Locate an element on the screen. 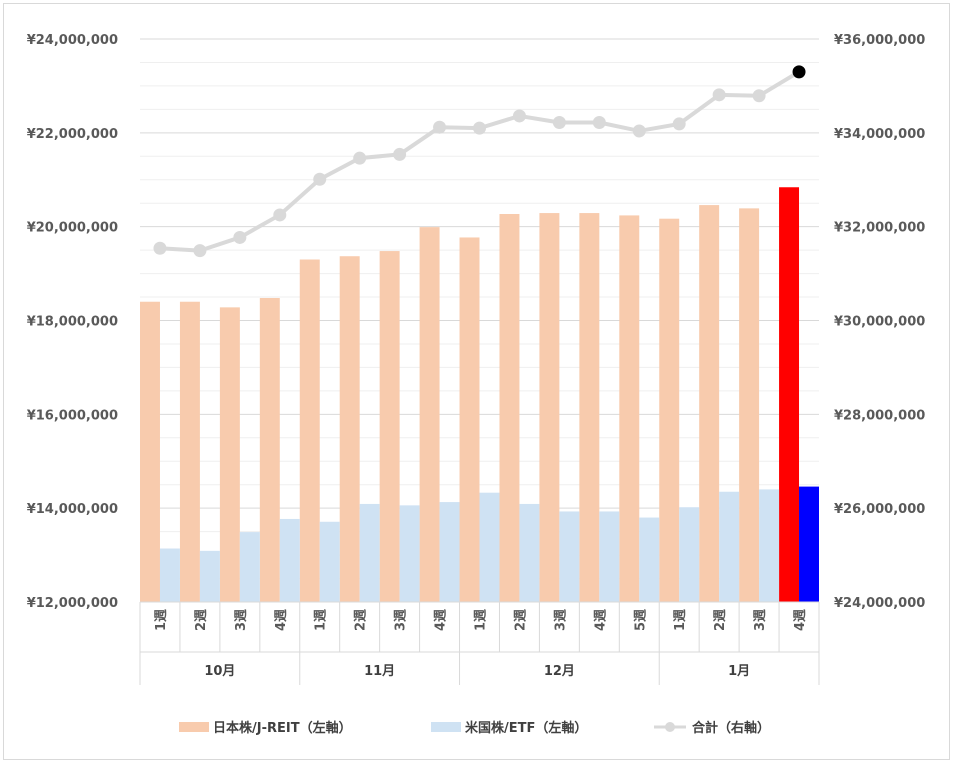  y-right-tick-label: ¥32,000,000 is located at coordinates (879, 228).